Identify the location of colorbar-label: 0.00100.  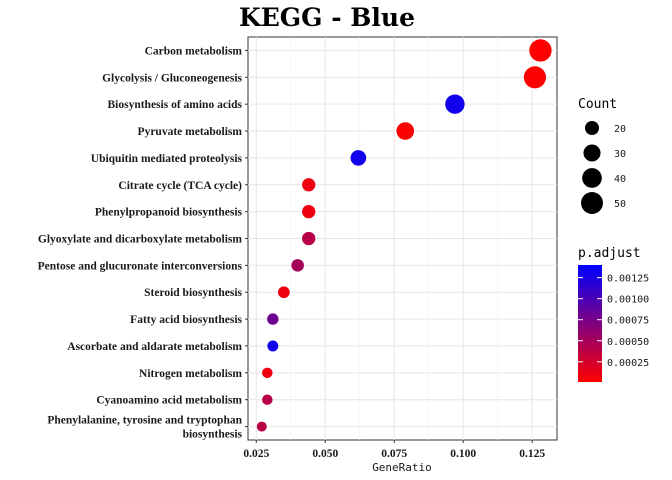
(628, 300).